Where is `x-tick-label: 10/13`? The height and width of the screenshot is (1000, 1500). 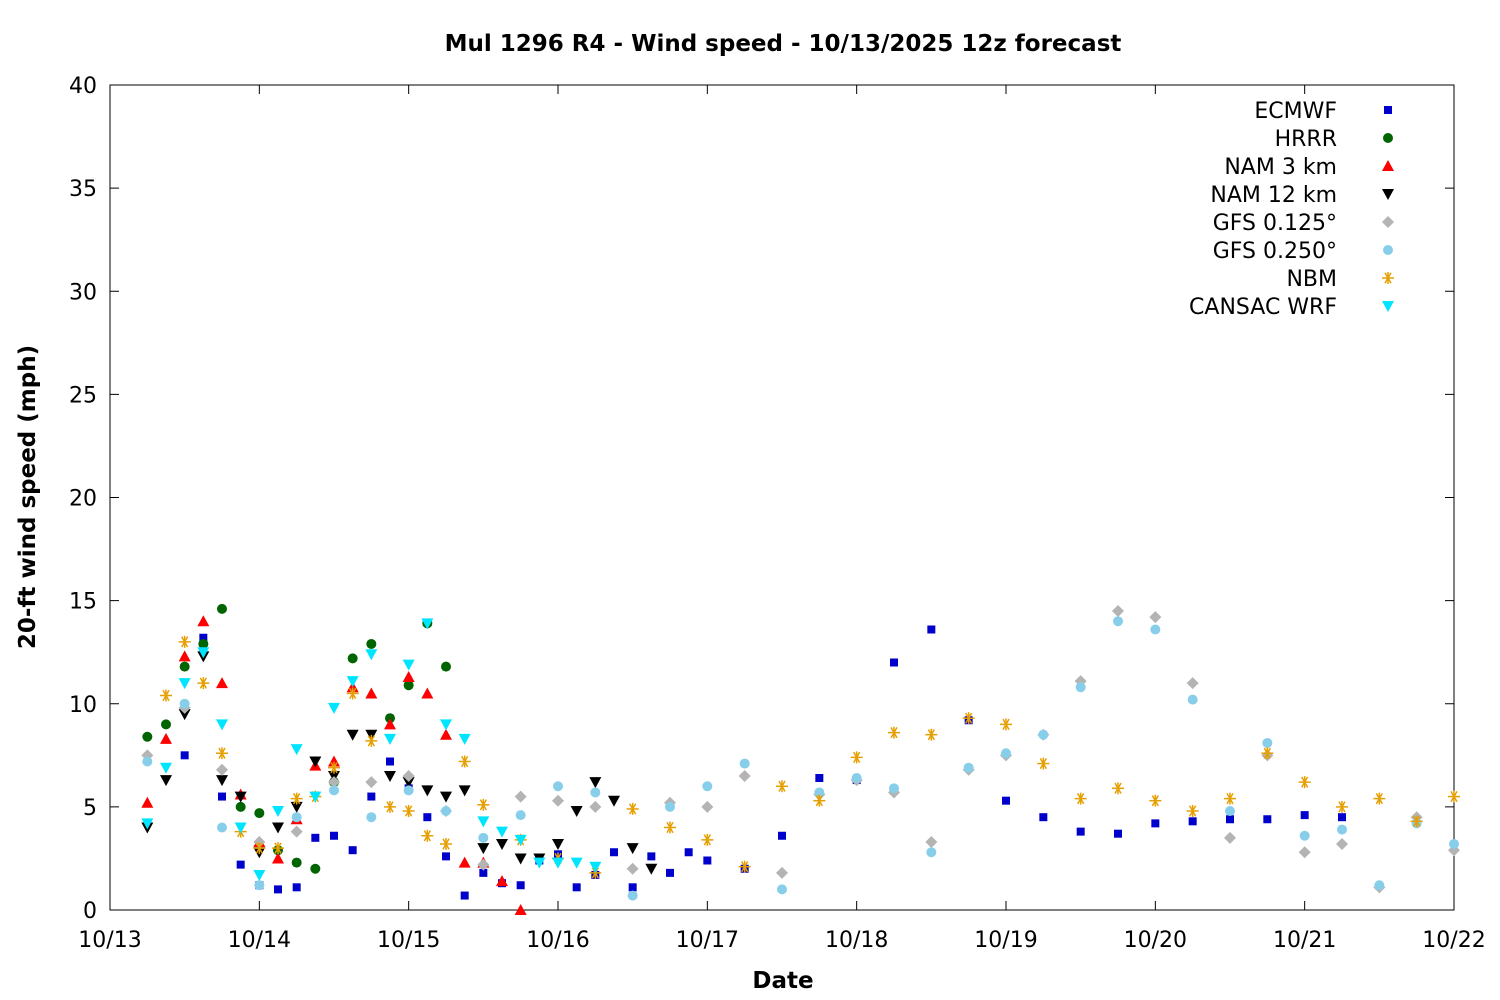 x-tick-label: 10/13 is located at coordinates (109, 940).